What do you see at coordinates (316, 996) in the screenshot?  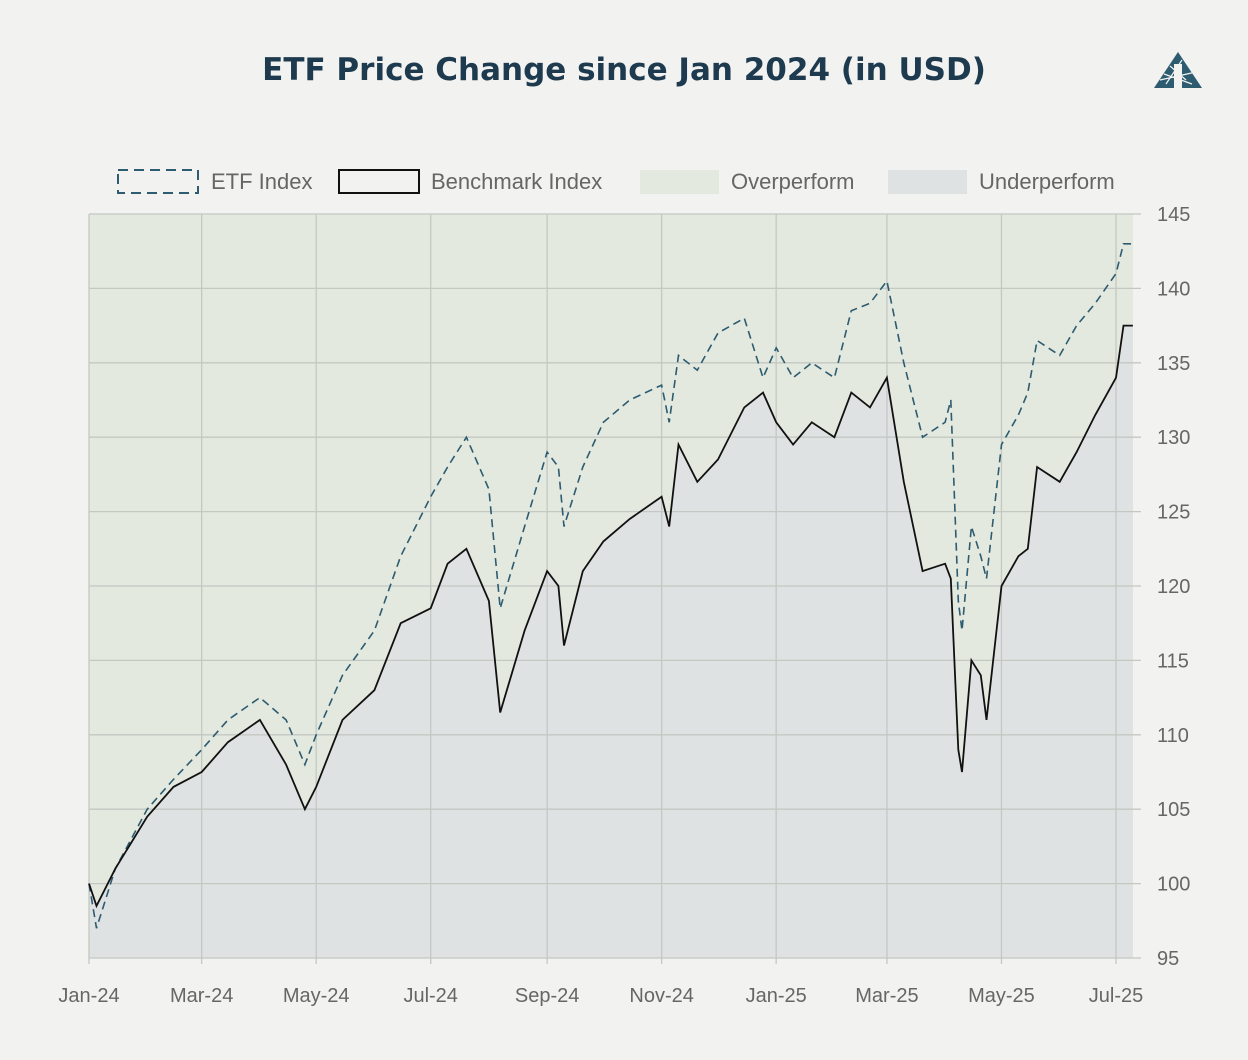 I see `x-tick-label: May-24` at bounding box center [316, 996].